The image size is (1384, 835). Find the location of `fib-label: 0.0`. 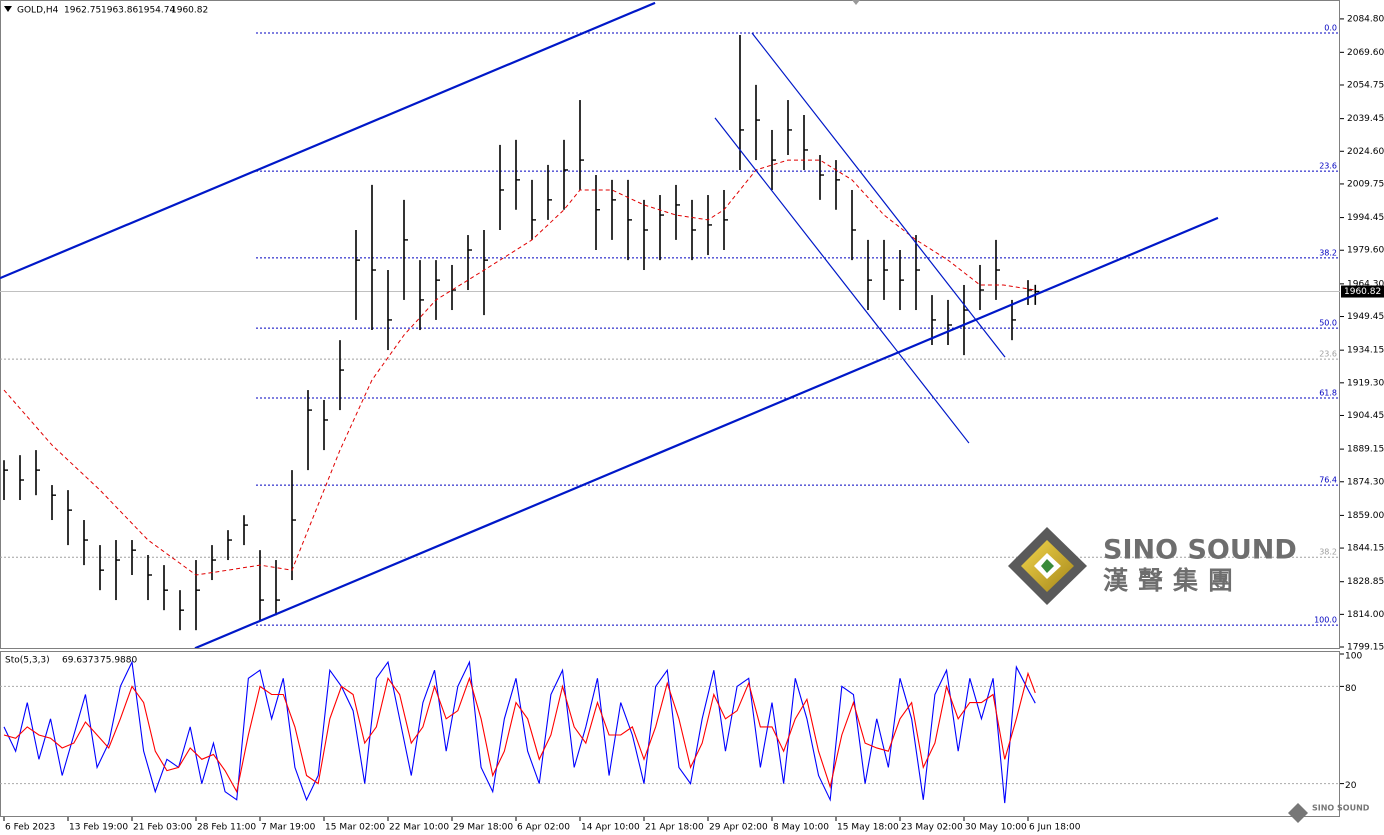

fib-label: 0.0 is located at coordinates (1330, 27).